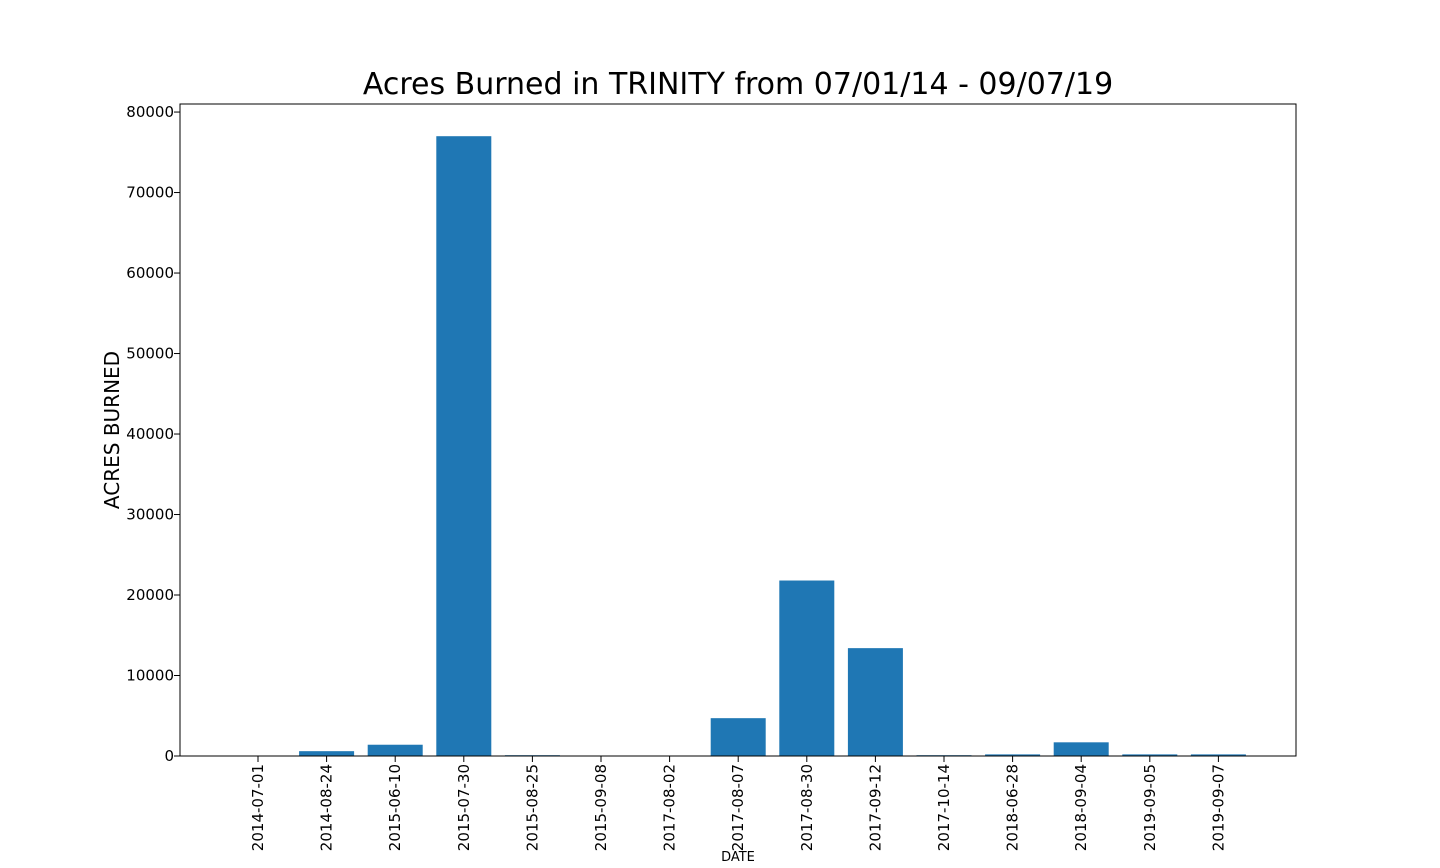  I want to click on y-tick-label: 50000, so click(150, 354).